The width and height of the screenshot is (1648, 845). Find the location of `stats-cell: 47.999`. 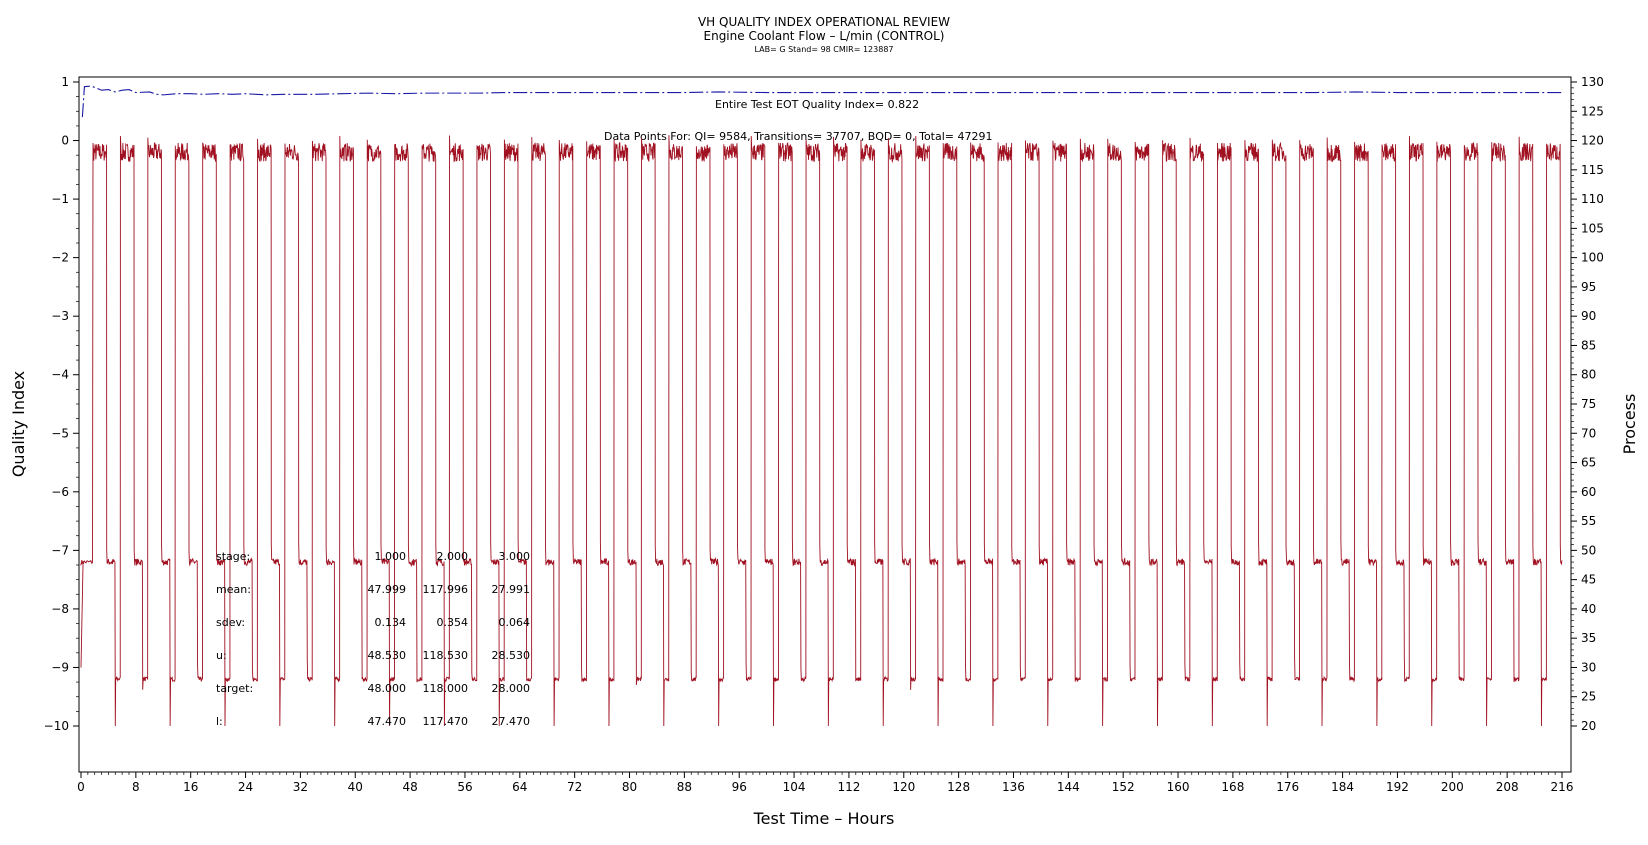

stats-cell: 47.999 is located at coordinates (387, 589).